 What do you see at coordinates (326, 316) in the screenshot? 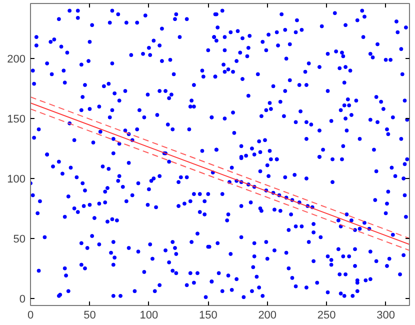
I see `x-tick-label: 250` at bounding box center [326, 316].